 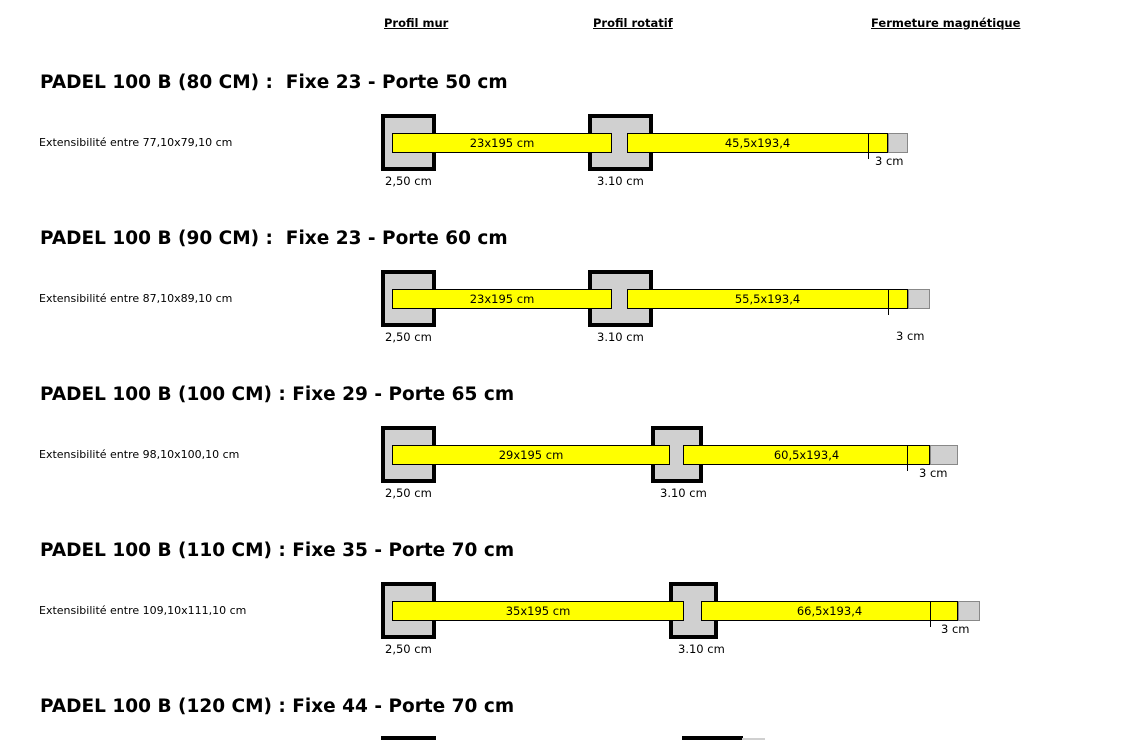 I want to click on wall-profile, so click(x=408, y=738).